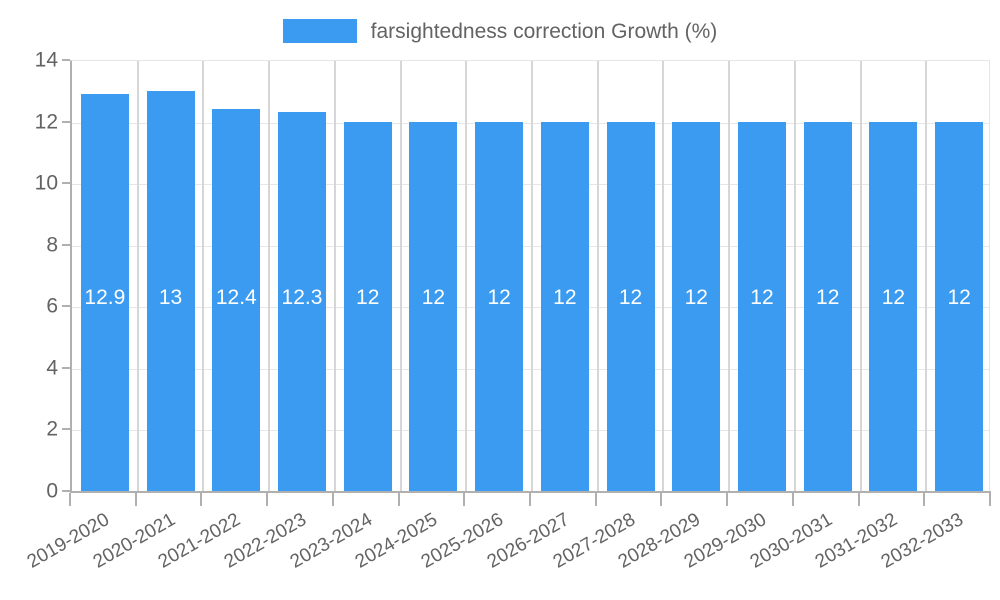 The height and width of the screenshot is (600, 1000). Describe the element at coordinates (52, 491) in the screenshot. I see `y-axis-tick-label: 0` at that location.